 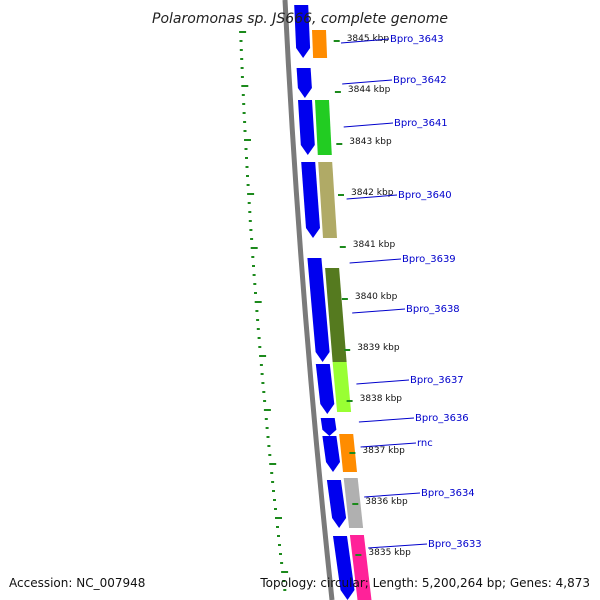 I want to click on forward-strand-genes, so click(x=324, y=302).